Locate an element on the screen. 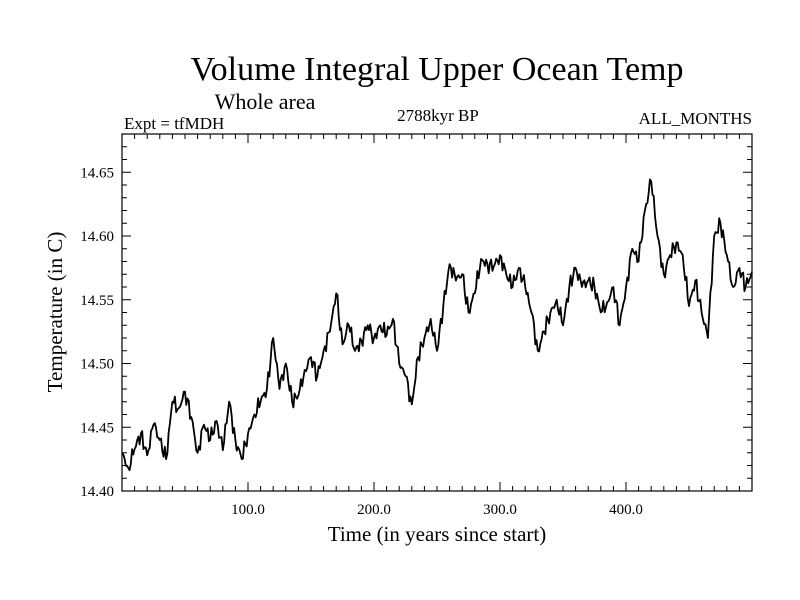 The height and width of the screenshot is (600, 800). x-tick-label: 400.0 is located at coordinates (626, 510).